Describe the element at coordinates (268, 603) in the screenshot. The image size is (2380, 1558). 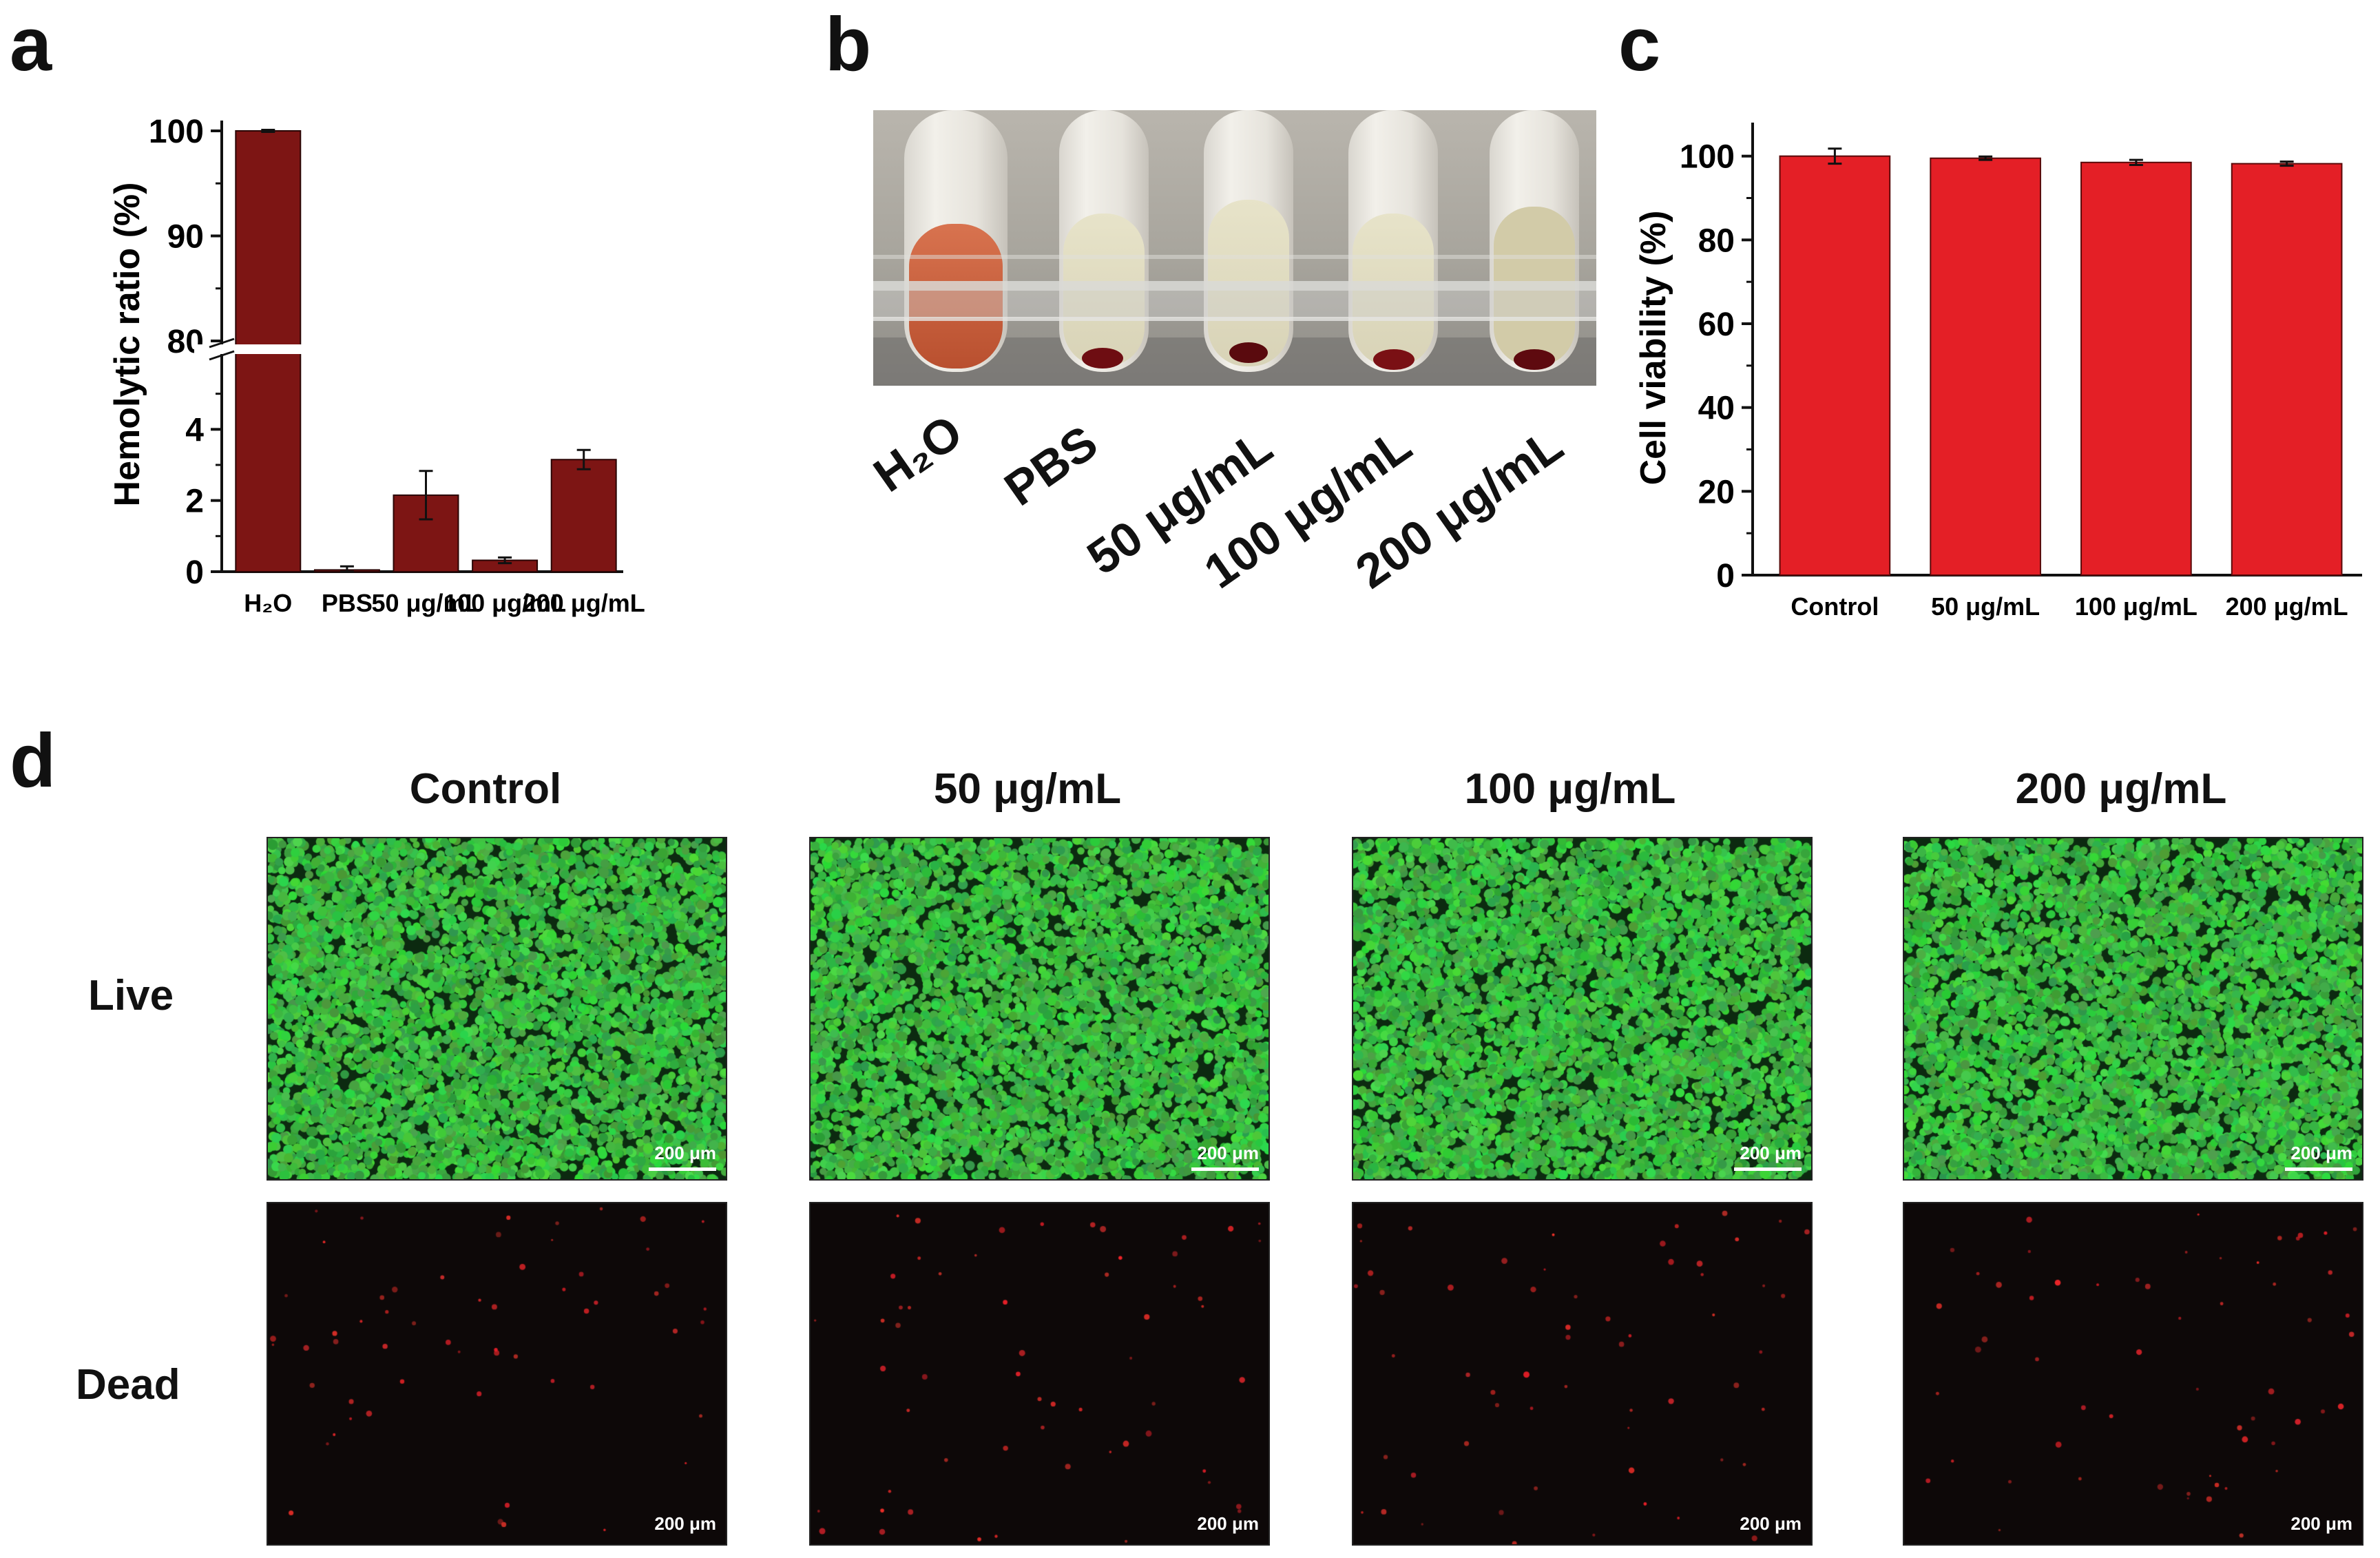
I see `x-tick-label-a: H₂O` at that location.